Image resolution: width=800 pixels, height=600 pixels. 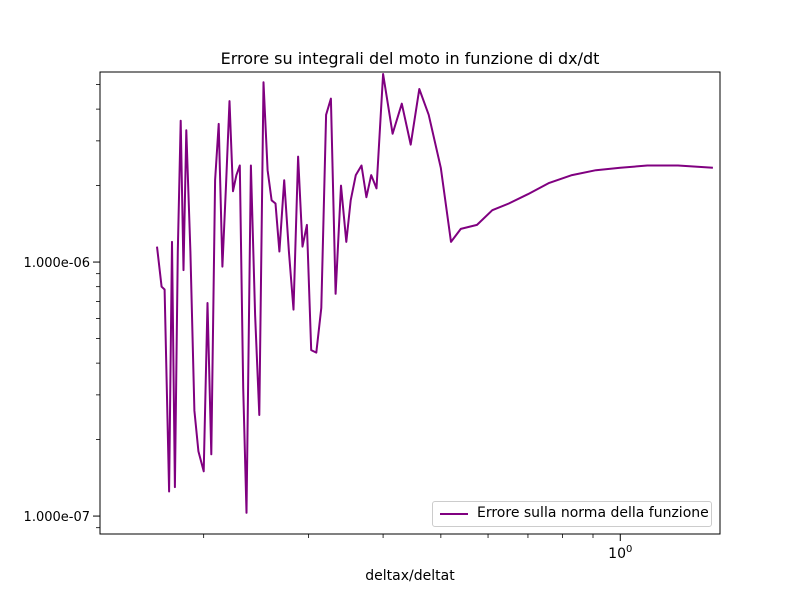 What do you see at coordinates (410, 576) in the screenshot?
I see `x-axis-label: deltax/deltat` at bounding box center [410, 576].